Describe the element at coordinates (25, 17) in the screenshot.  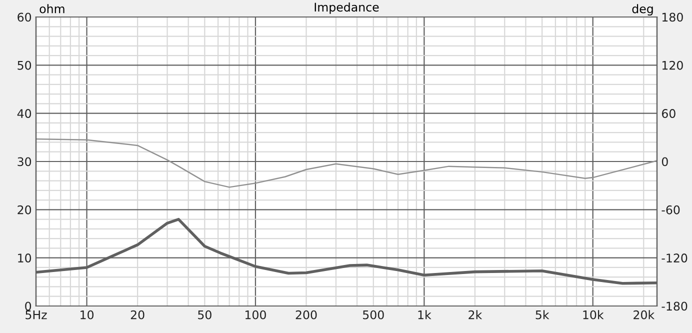
I see `y-tick-label: 60` at that location.